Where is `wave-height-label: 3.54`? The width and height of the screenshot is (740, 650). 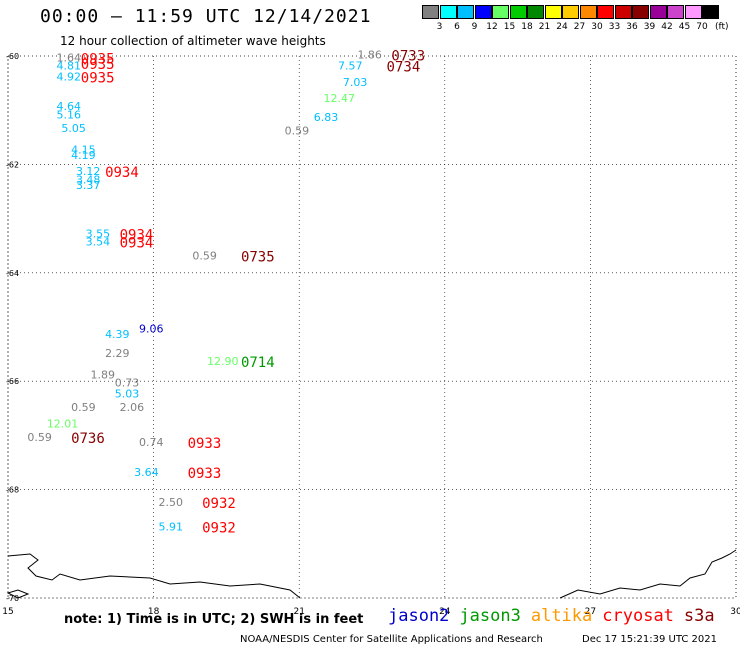
wave-height-label: 3.54 is located at coordinates (98, 242).